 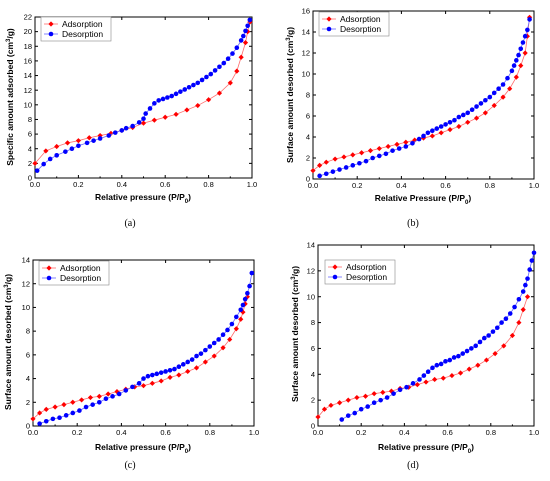 What do you see at coordinates (28, 331) in the screenshot?
I see `y-tick-label: 8` at bounding box center [28, 331].